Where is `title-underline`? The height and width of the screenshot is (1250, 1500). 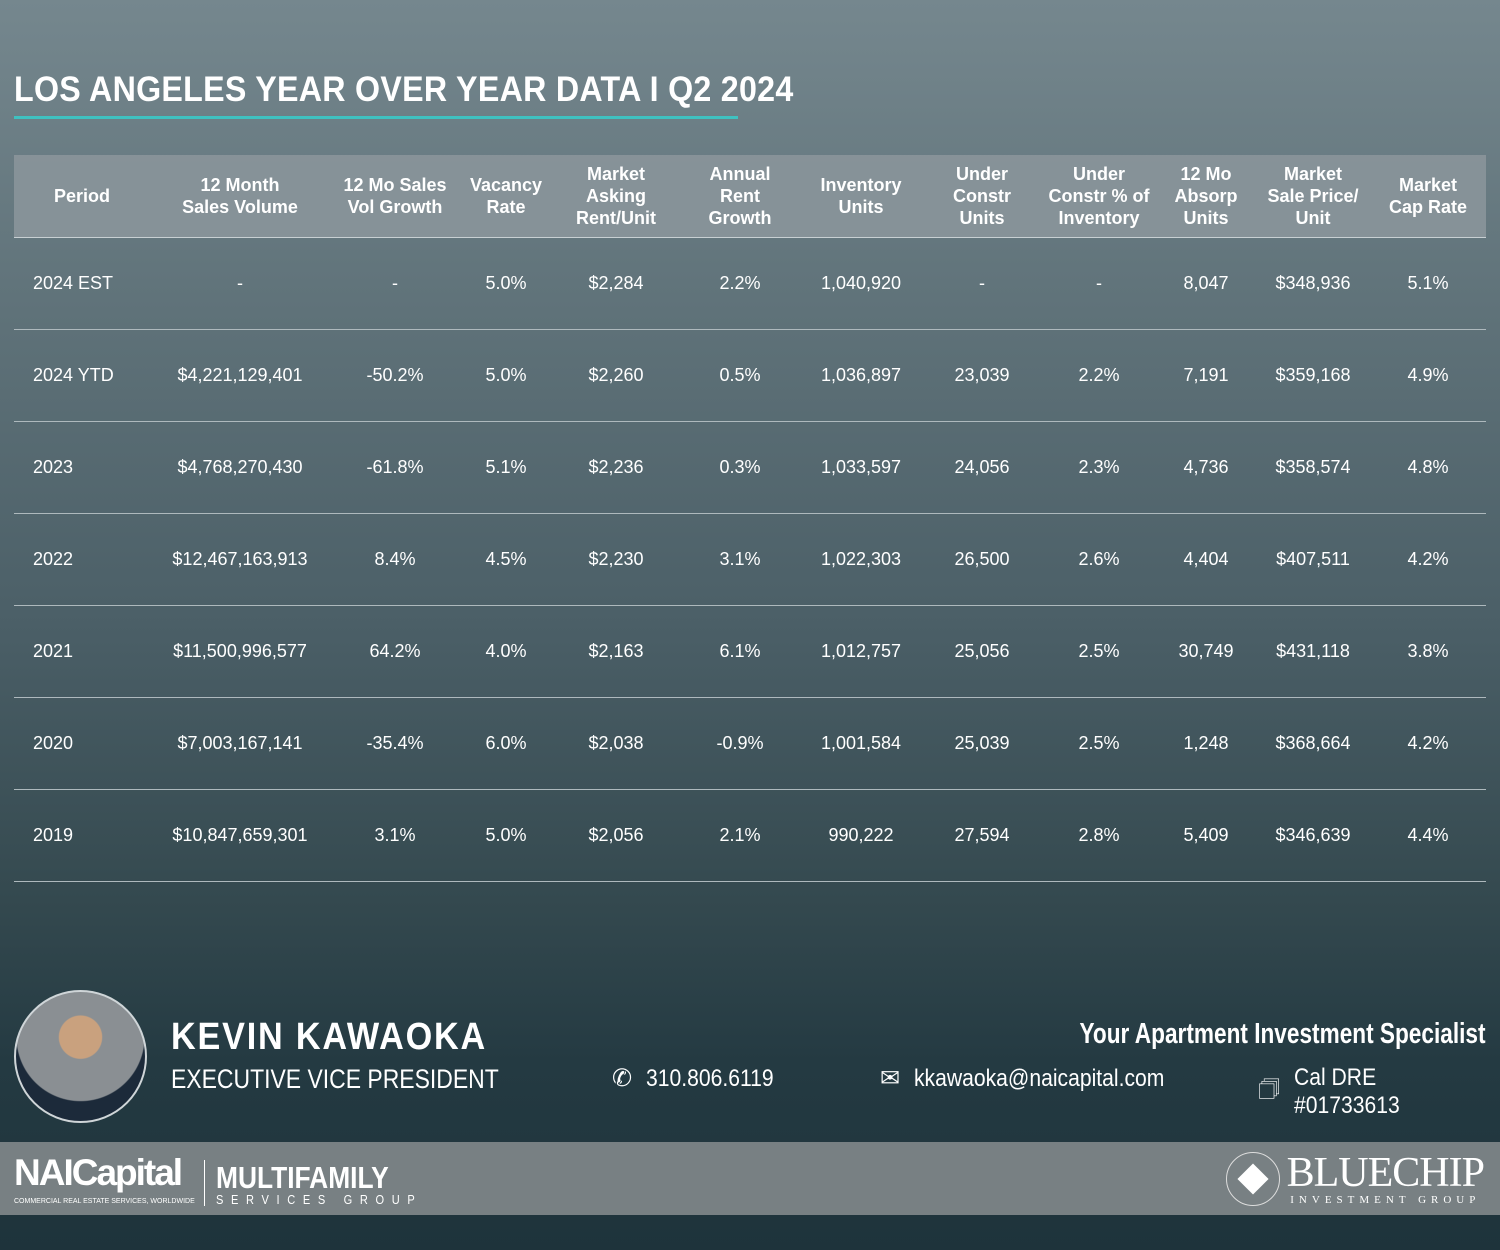 title-underline is located at coordinates (376, 117).